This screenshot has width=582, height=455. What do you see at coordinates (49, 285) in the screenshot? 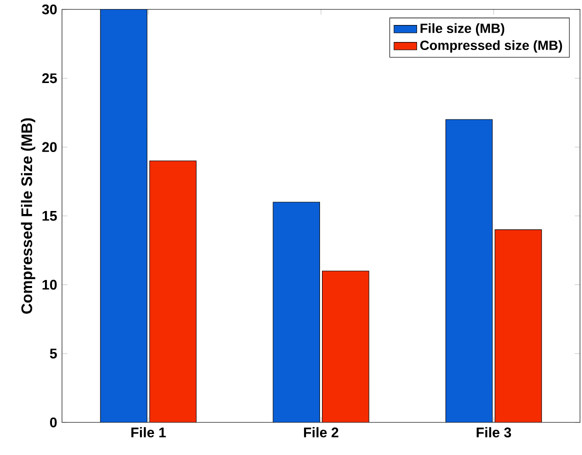
I see `y-tick-label: 10` at bounding box center [49, 285].